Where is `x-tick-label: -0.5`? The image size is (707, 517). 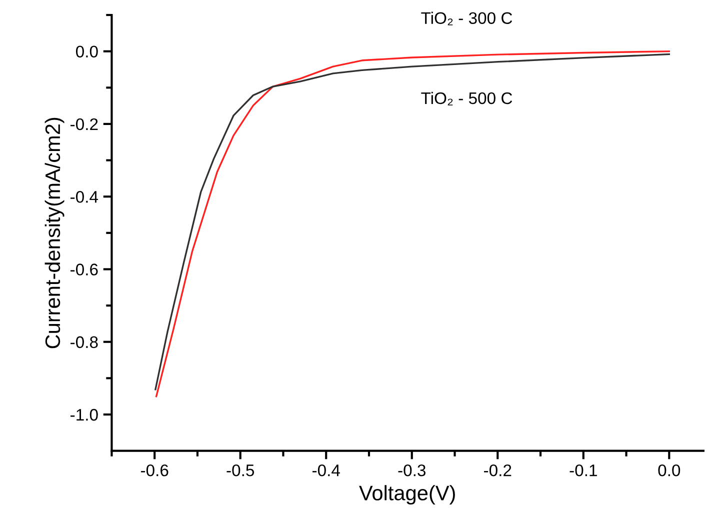 x-tick-label: -0.5 is located at coordinates (240, 470).